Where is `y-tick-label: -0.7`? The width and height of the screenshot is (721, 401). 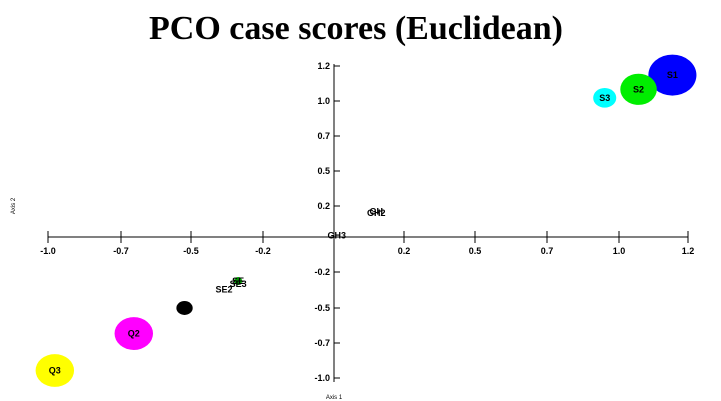 y-tick-label: -0.7 is located at coordinates (322, 343).